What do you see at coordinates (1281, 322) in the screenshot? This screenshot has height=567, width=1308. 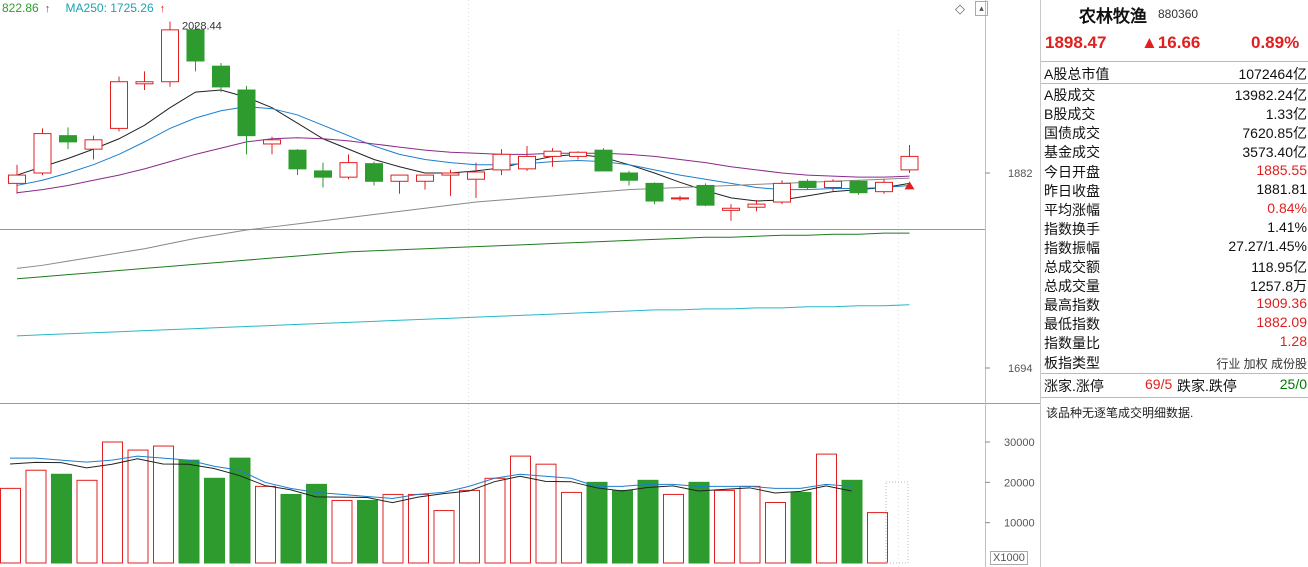 I see `stat-value: 1882.09` at bounding box center [1281, 322].